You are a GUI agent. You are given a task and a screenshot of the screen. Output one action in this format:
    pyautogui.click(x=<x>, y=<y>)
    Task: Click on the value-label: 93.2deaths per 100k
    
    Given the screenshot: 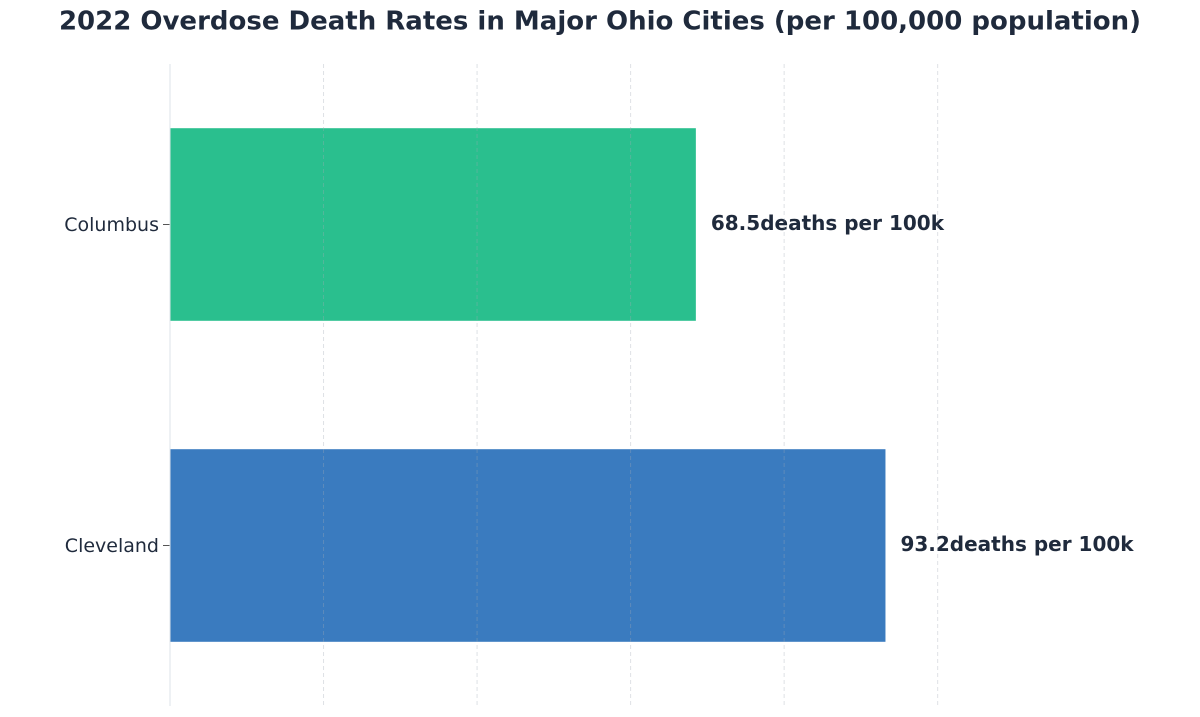 What is the action you would take?
    pyautogui.click(x=1017, y=544)
    